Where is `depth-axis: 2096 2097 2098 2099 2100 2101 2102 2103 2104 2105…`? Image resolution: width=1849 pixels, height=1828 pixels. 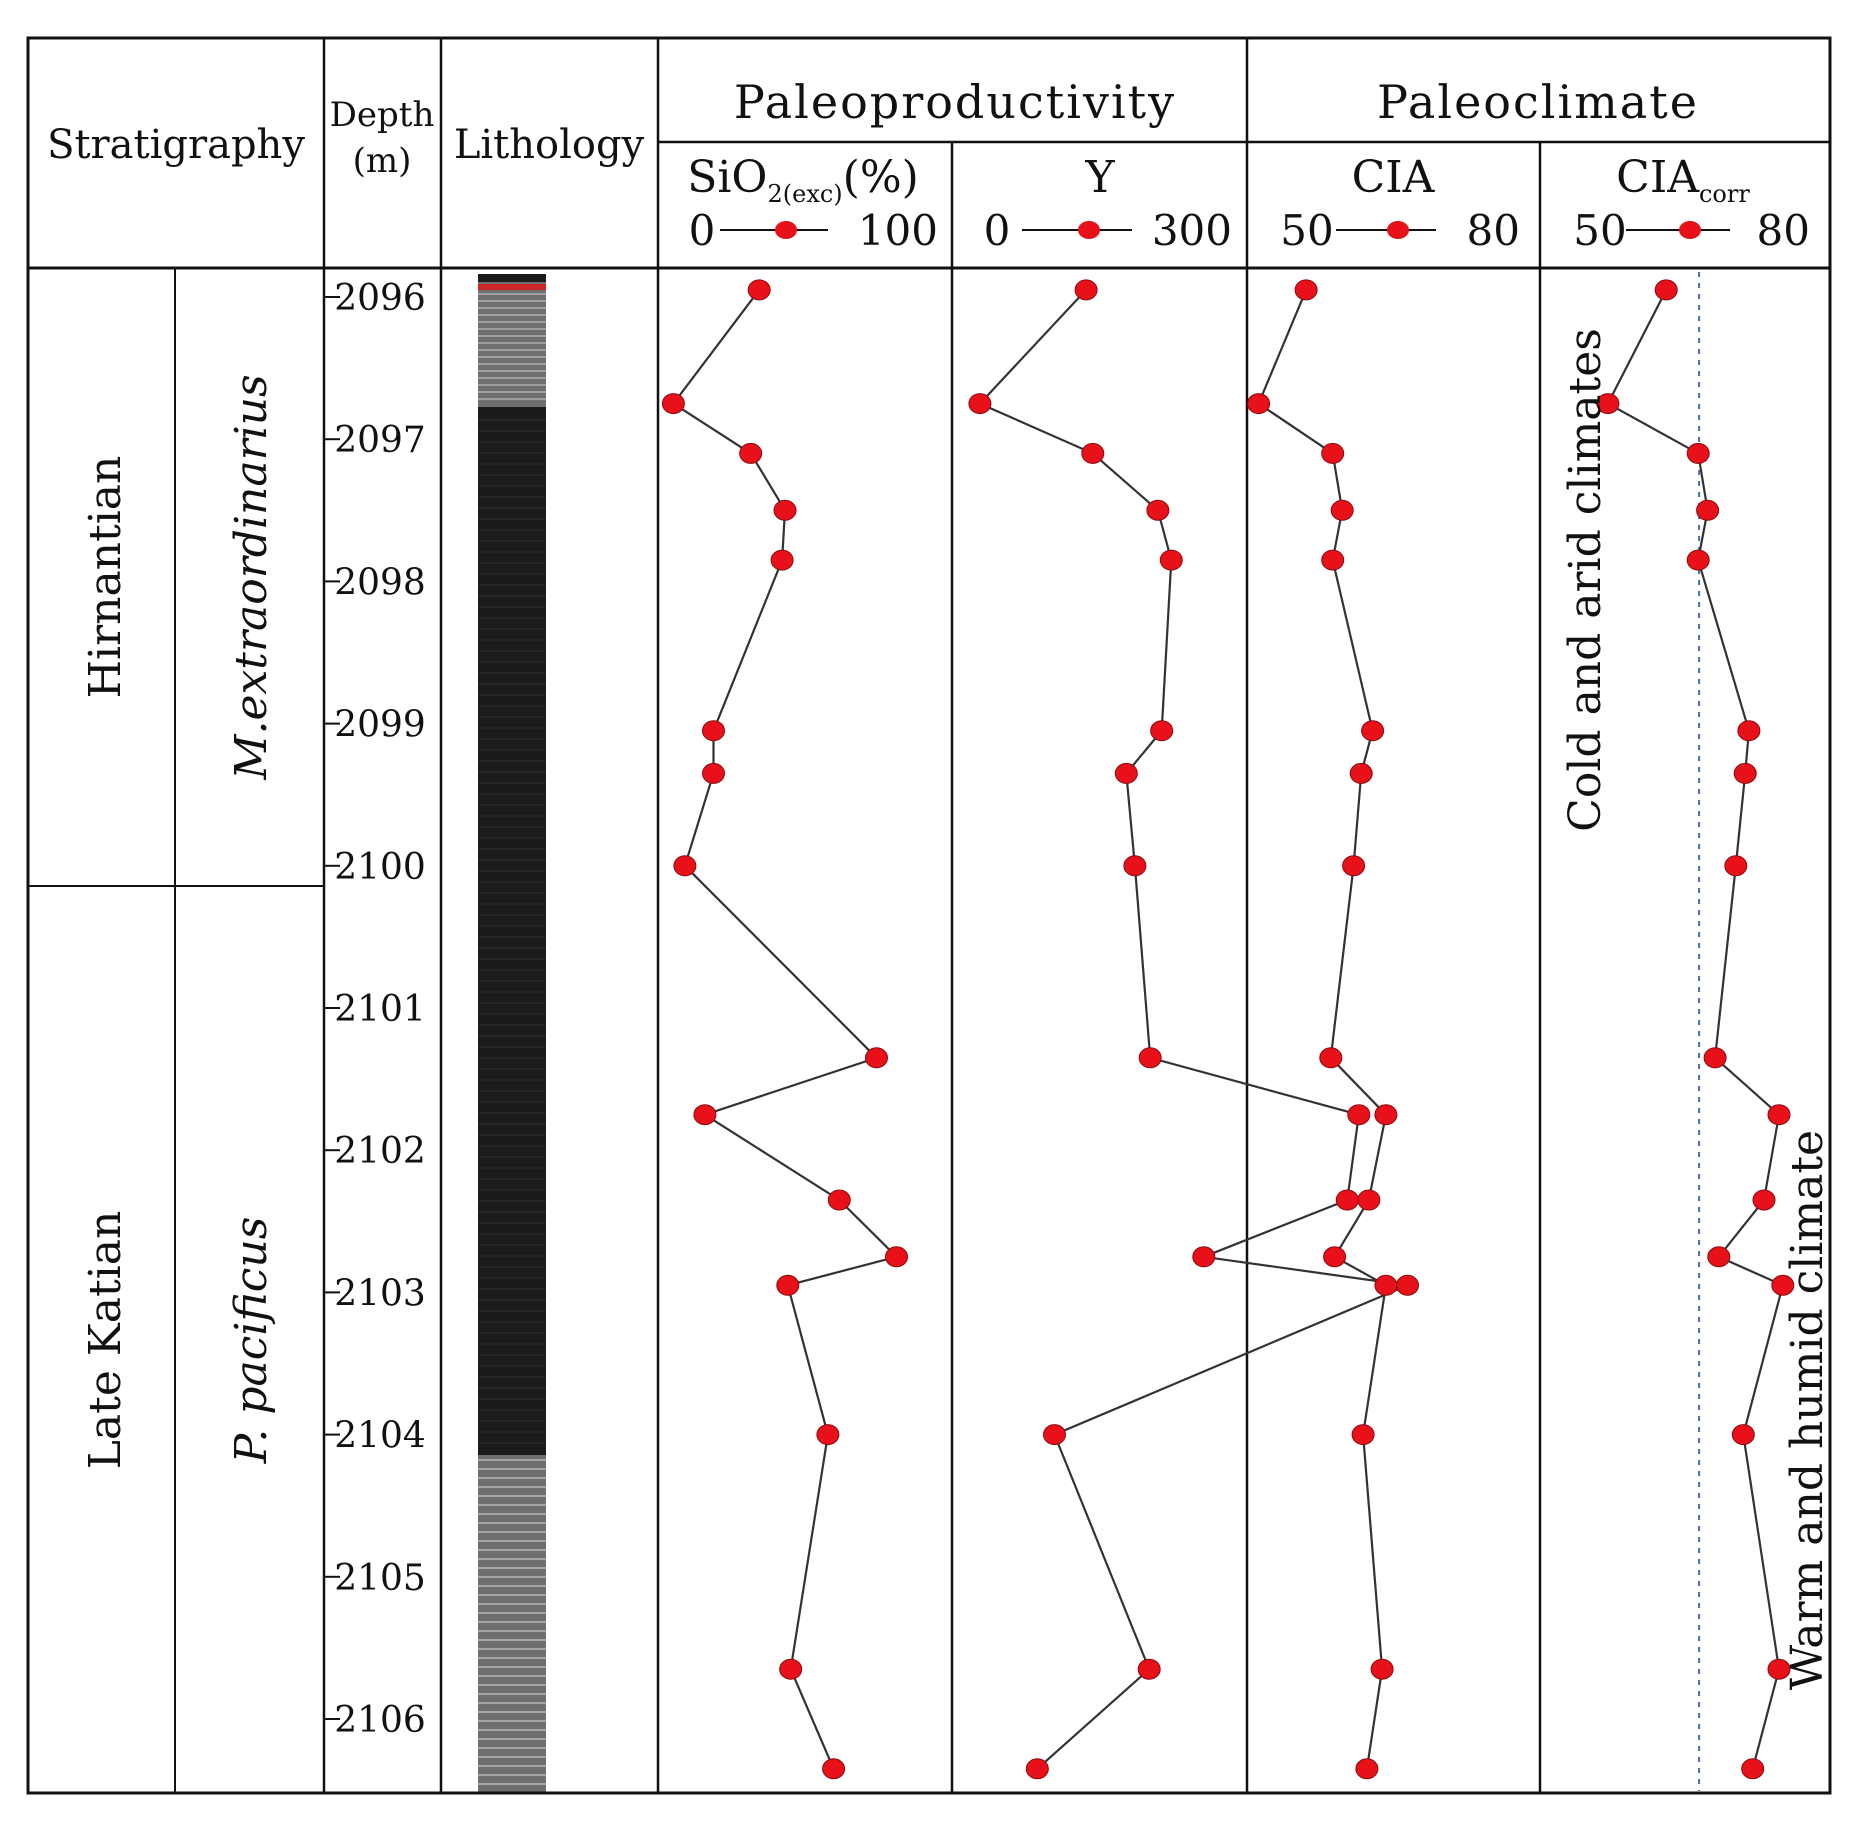
depth-axis: 2096 2097 2098 2099 2100 2101 2102 2103 2104 2105… is located at coordinates (375, 1009).